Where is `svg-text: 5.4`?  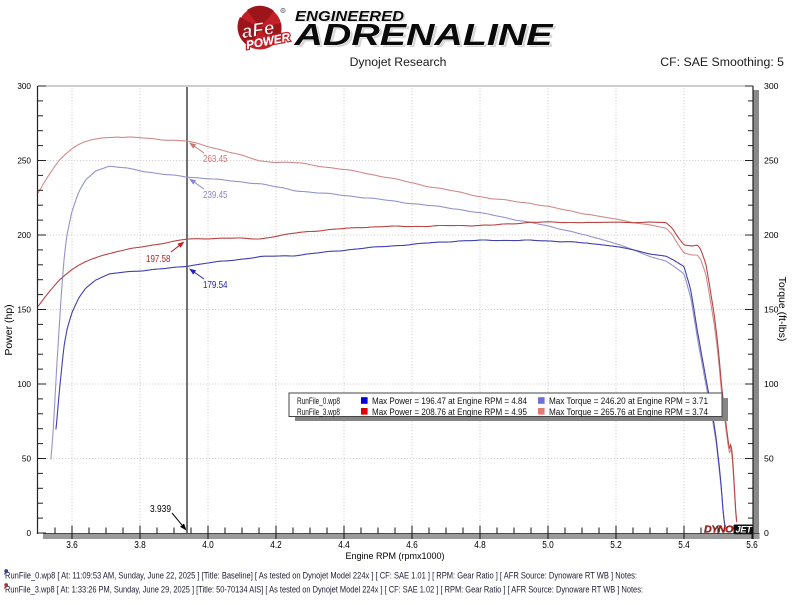
svg-text: 5.4 is located at coordinates (684, 545).